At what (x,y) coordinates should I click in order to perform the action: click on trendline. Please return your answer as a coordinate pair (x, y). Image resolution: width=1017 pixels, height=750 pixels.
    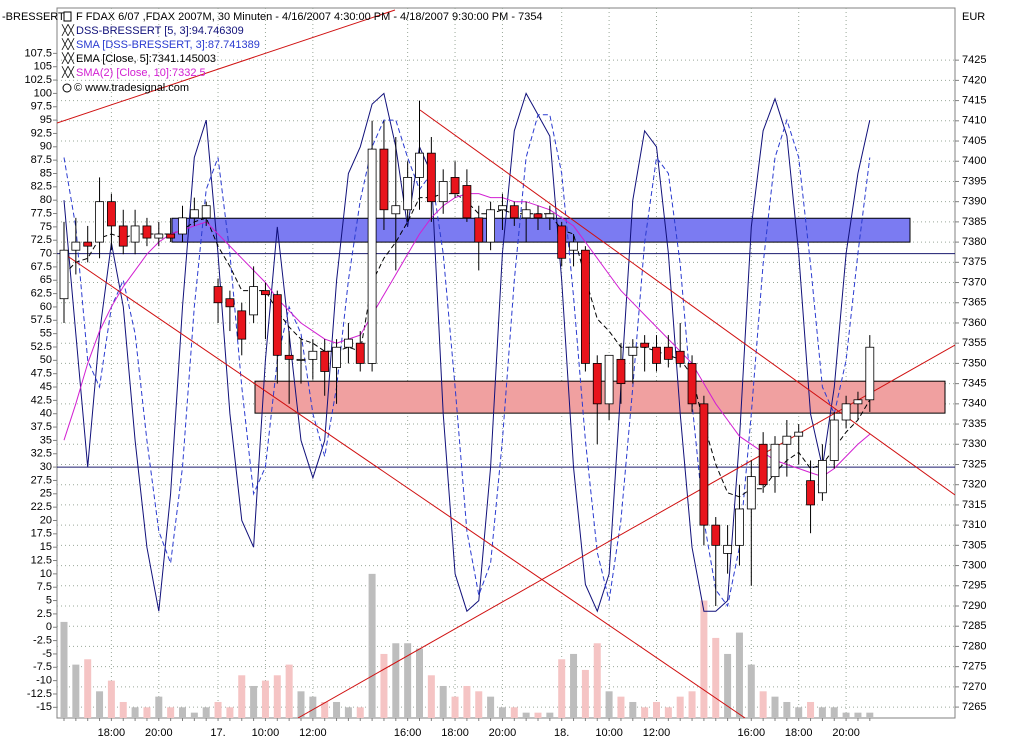
    Looking at the image, I should click on (226, 66).